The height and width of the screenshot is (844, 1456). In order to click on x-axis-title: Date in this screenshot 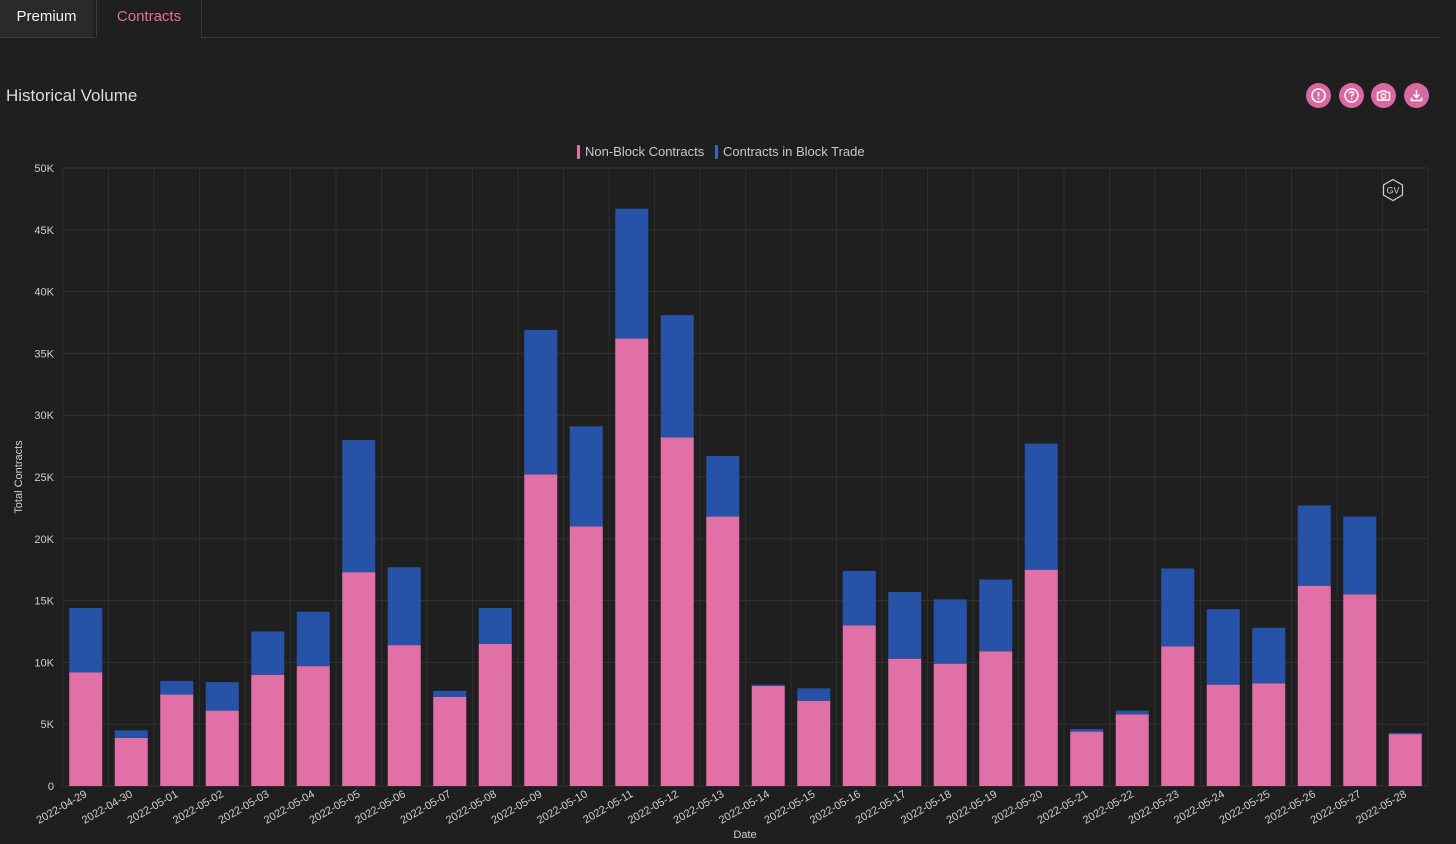, I will do `click(744, 835)`.